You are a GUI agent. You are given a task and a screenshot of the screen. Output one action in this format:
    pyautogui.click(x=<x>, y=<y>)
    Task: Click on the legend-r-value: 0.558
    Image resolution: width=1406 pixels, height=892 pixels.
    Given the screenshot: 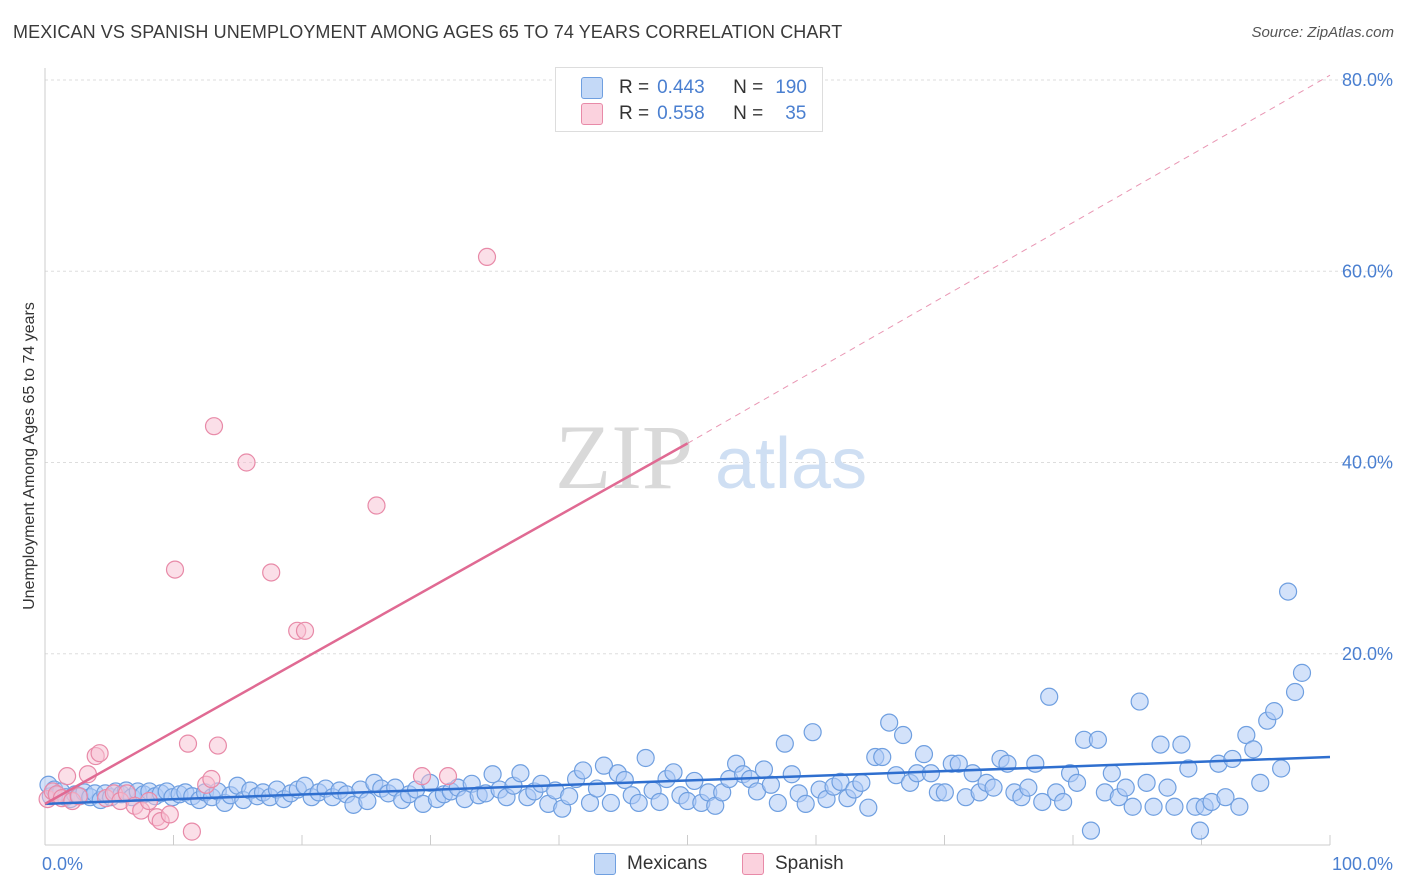 What is the action you would take?
    pyautogui.click(x=681, y=113)
    